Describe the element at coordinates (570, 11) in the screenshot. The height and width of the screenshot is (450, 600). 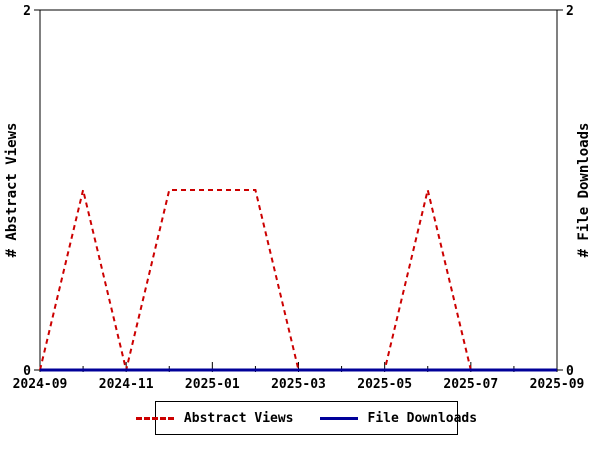
I see `y-tick-label-right: 2` at that location.